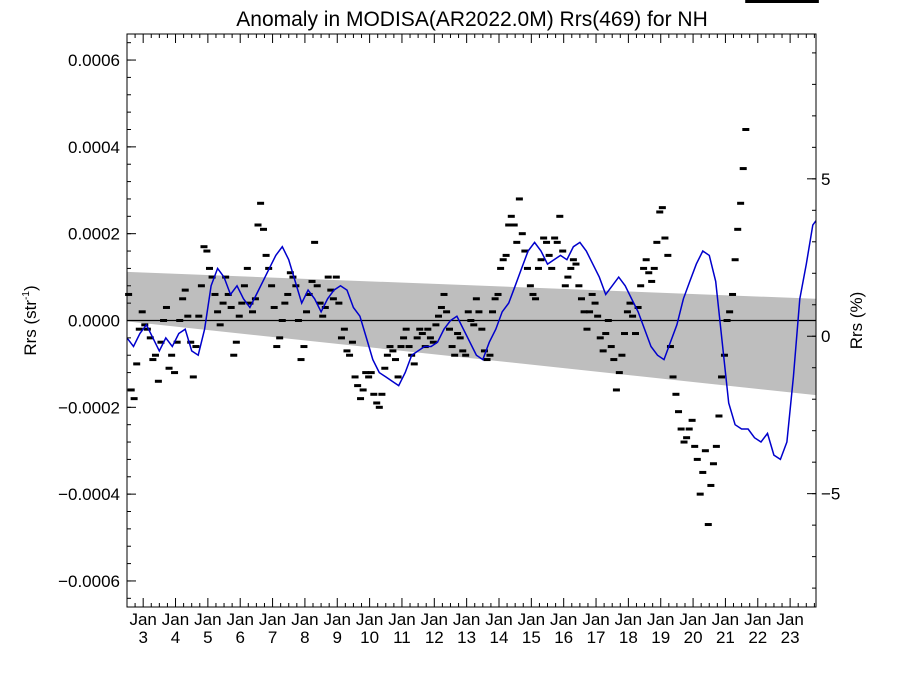 The height and width of the screenshot is (675, 900). What do you see at coordinates (830, 494) in the screenshot?
I see `y2-tick-label: −5` at bounding box center [830, 494].